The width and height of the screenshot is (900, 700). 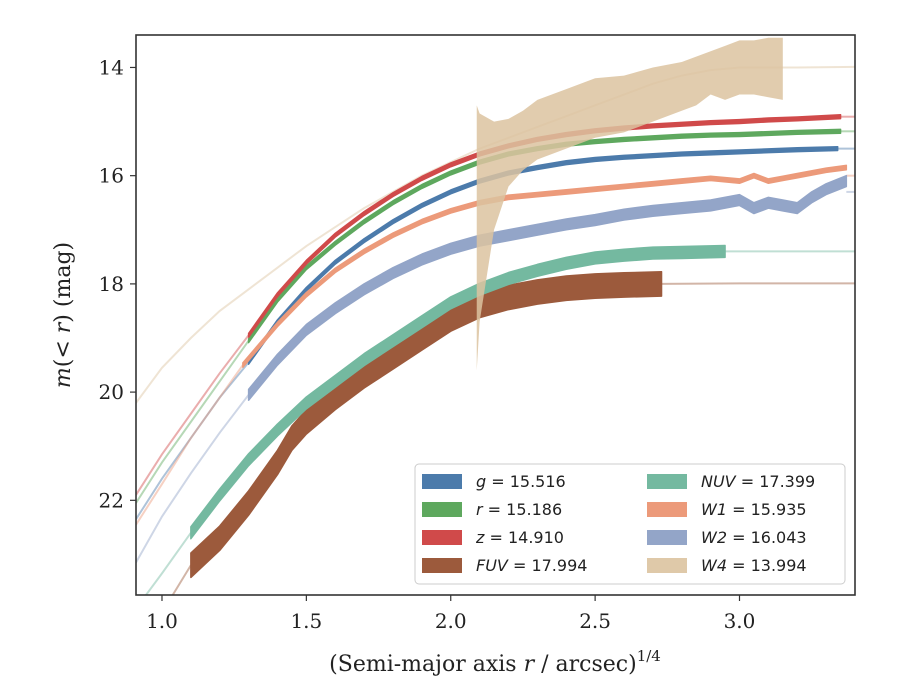 I want to click on series-r-faded-line, so click(x=193, y=422).